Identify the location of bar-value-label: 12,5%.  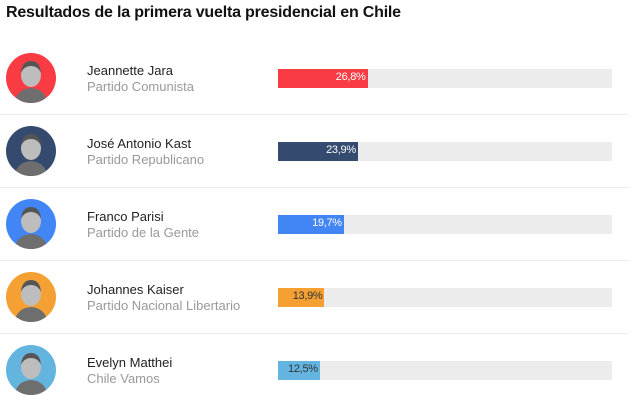
(303, 369).